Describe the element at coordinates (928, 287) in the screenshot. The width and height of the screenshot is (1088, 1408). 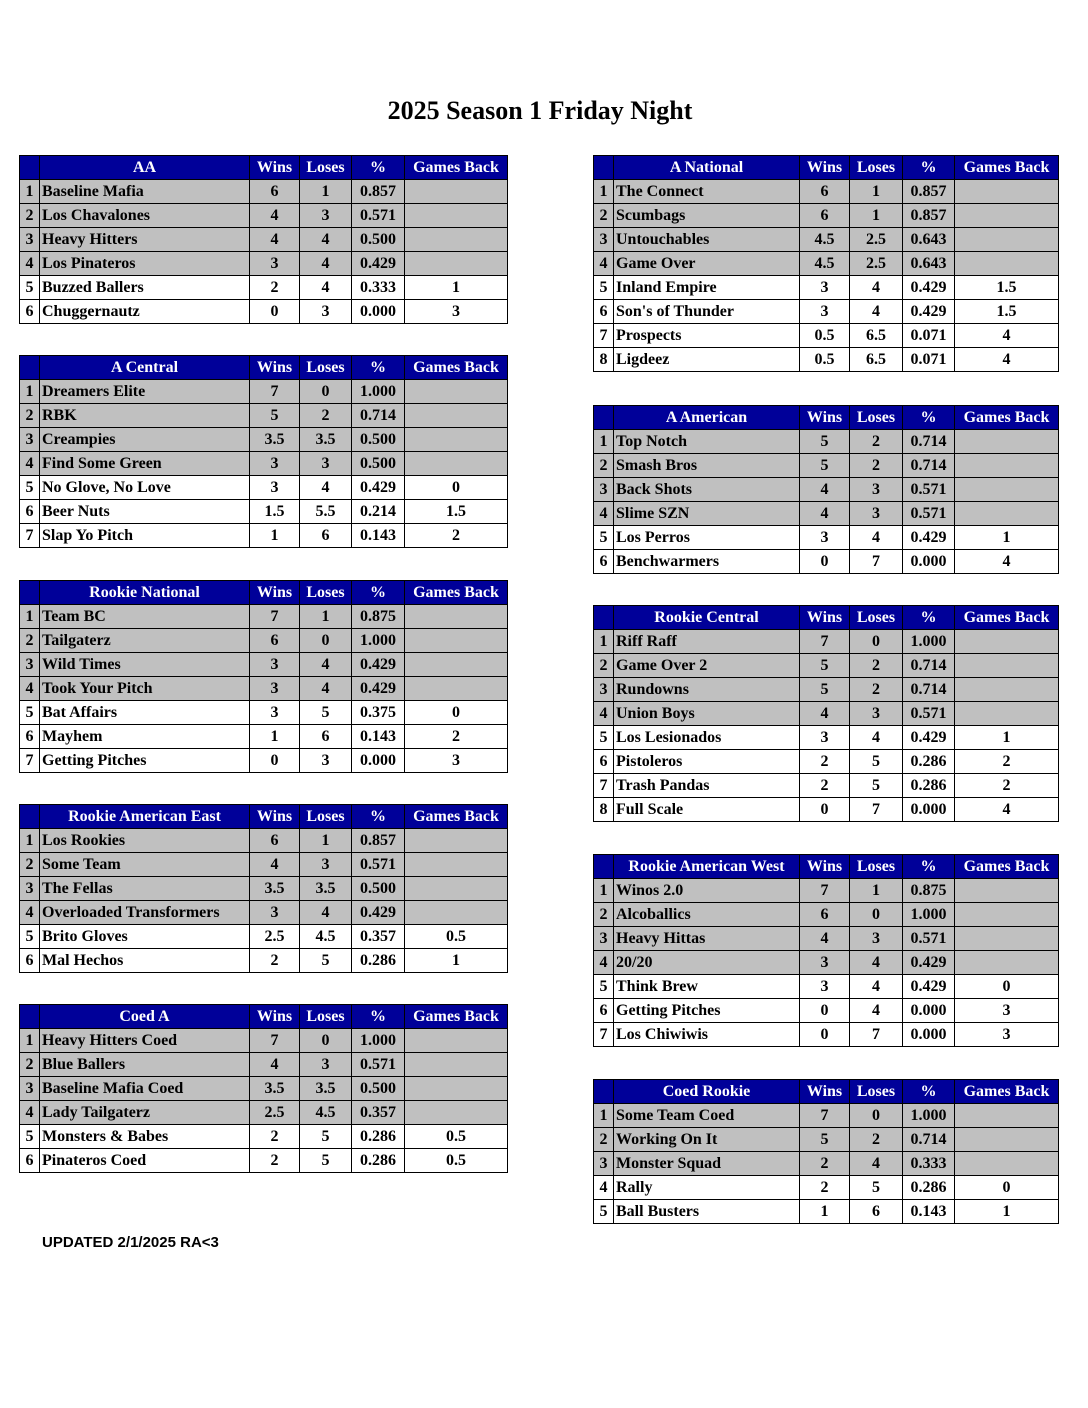
I see `win-pct: 0.429` at that location.